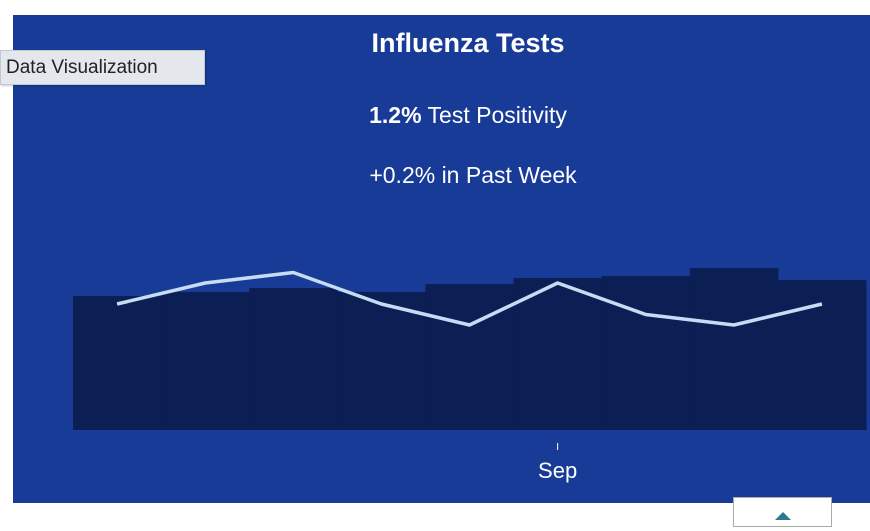 The height and width of the screenshot is (531, 870). What do you see at coordinates (557, 470) in the screenshot?
I see `x-tick-label: Sep` at bounding box center [557, 470].